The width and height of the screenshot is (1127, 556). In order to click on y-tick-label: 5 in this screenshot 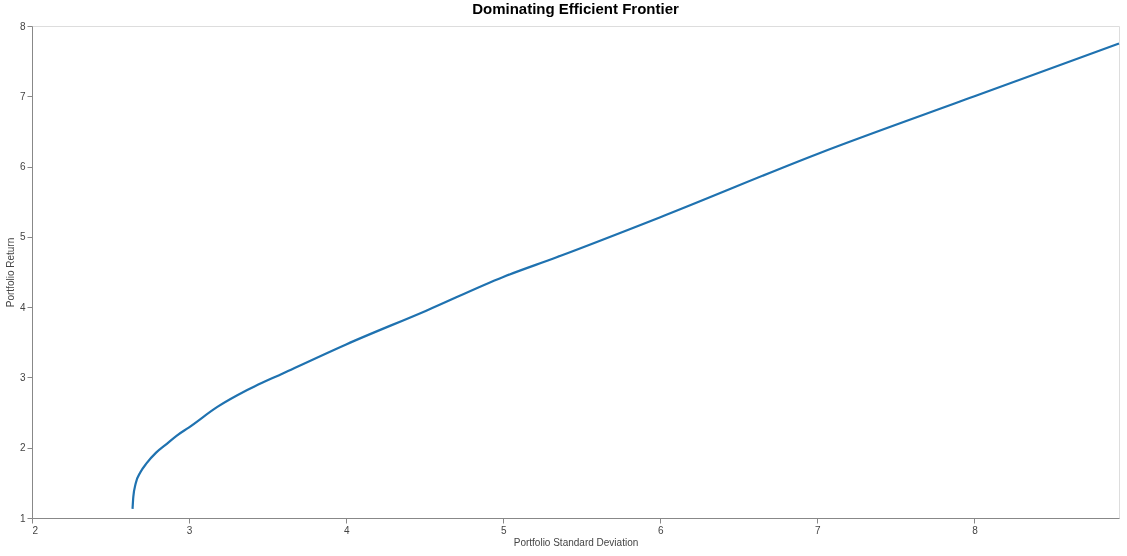, I will do `click(22, 237)`.